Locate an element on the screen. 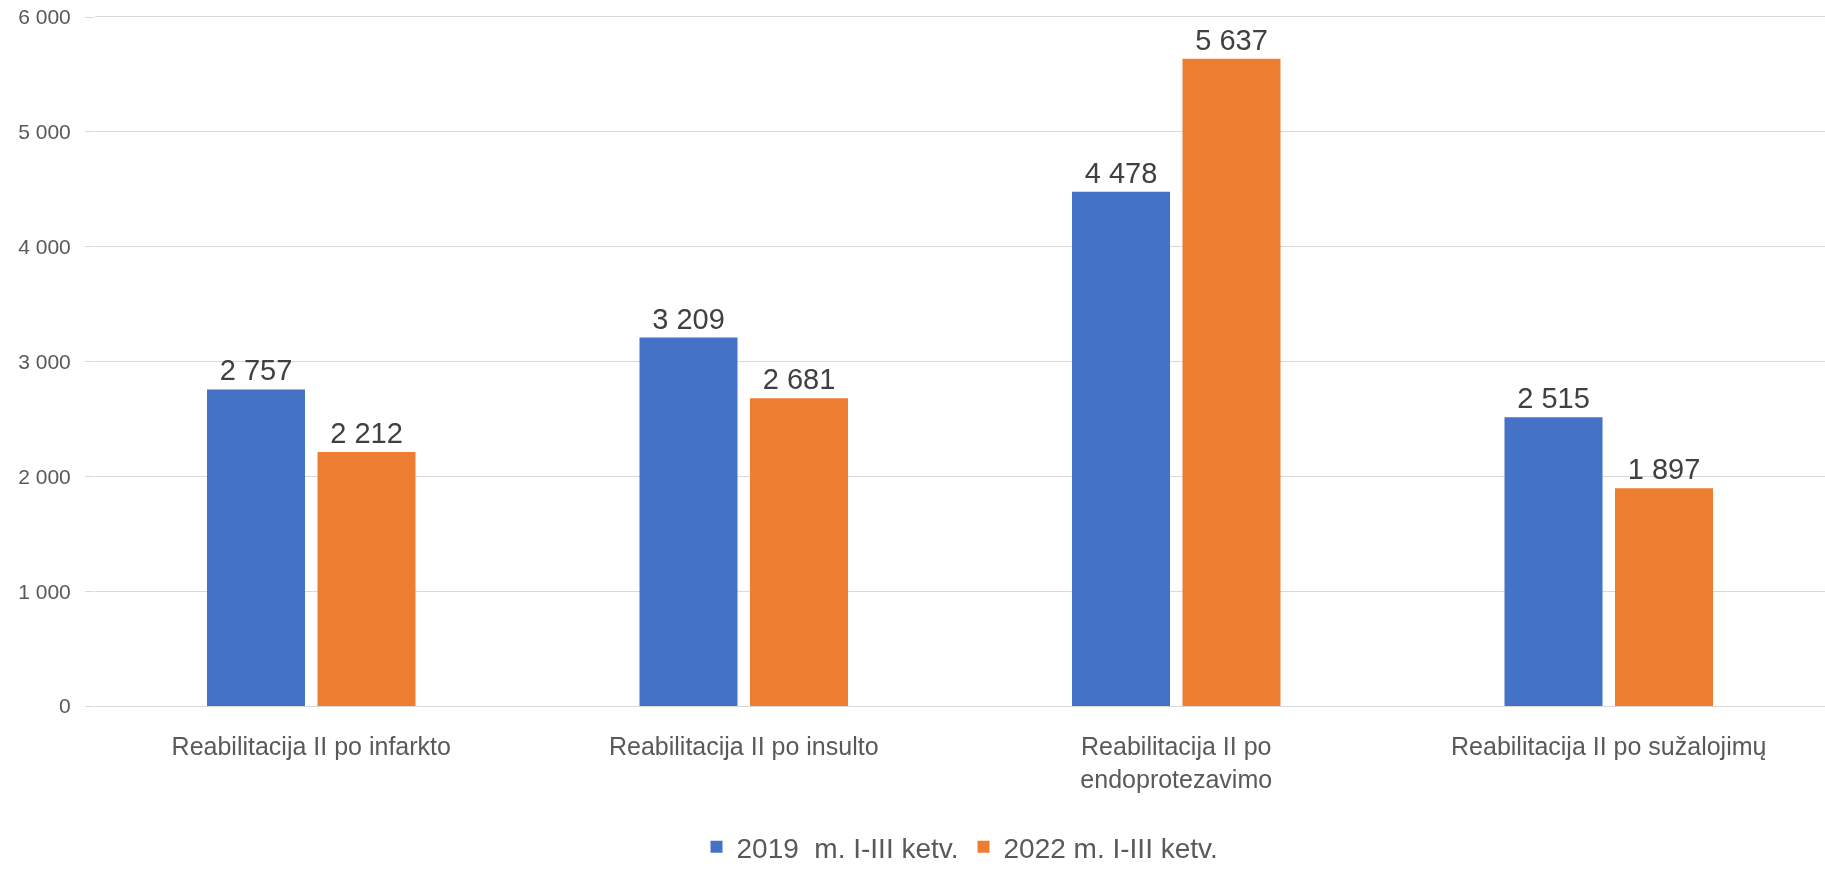  legend-label: 2022 m. I-III ketv. is located at coordinates (1110, 848).